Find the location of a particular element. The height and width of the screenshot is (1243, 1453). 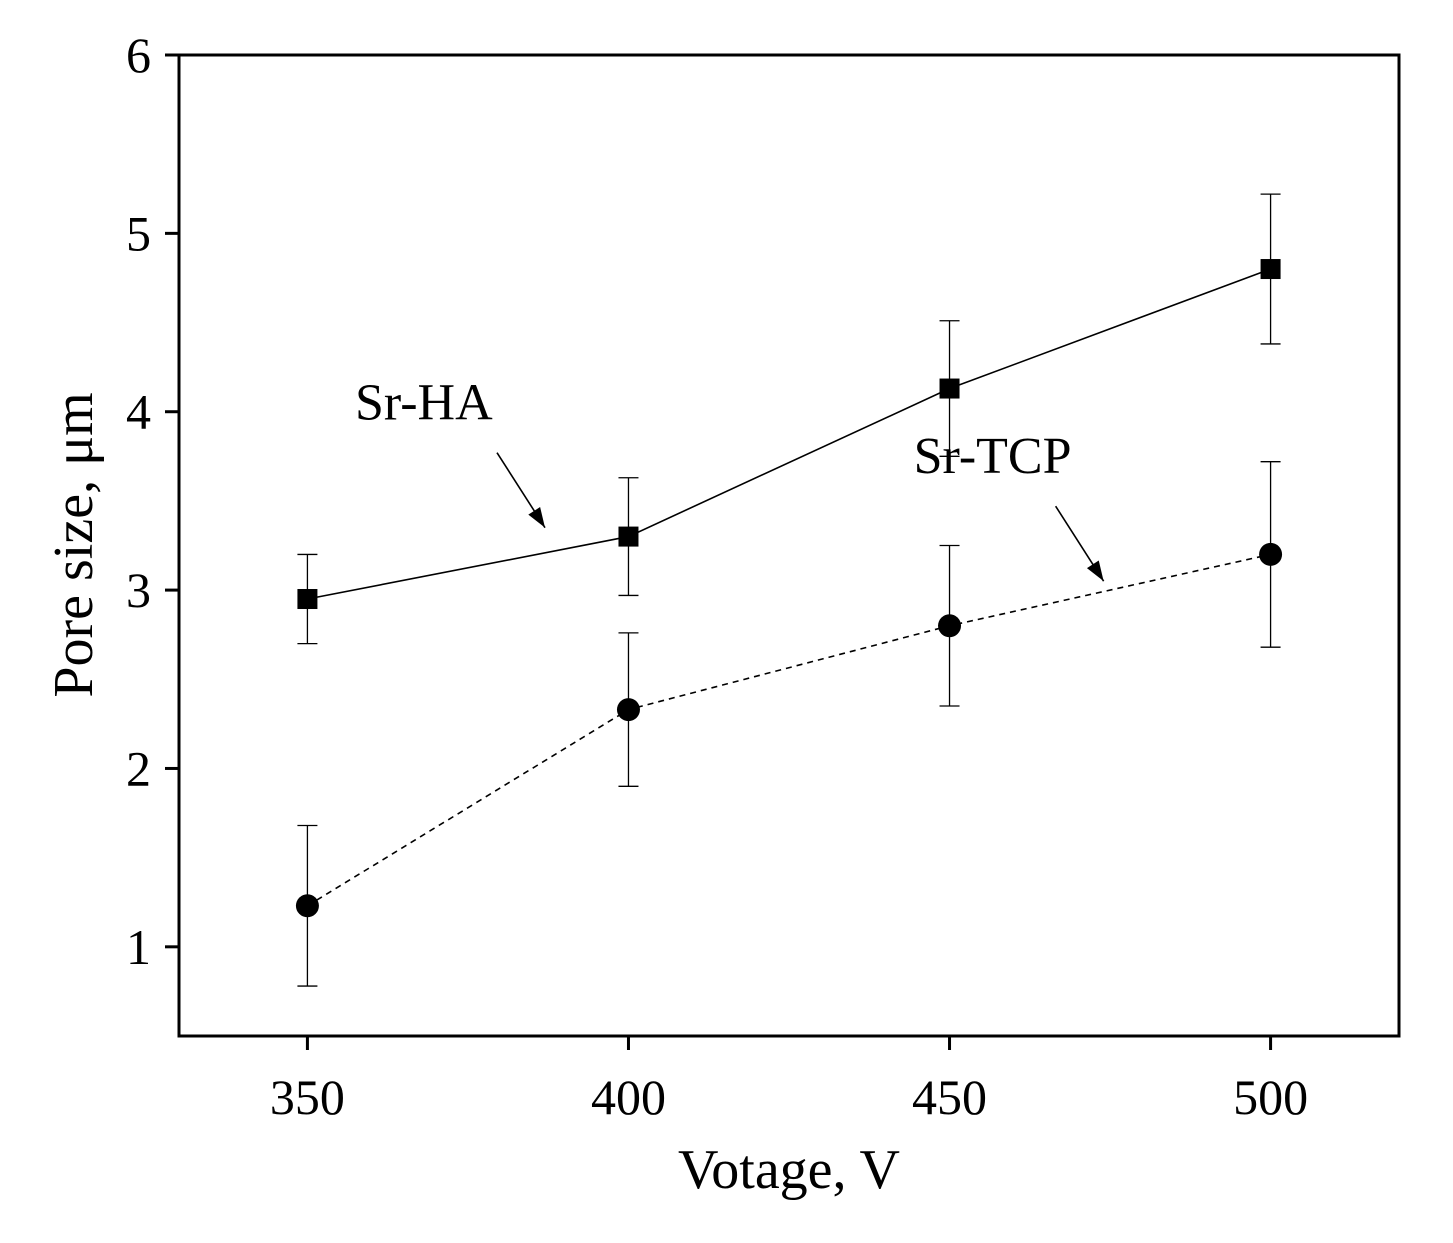

y-tick-label: 6 is located at coordinates (138, 55).